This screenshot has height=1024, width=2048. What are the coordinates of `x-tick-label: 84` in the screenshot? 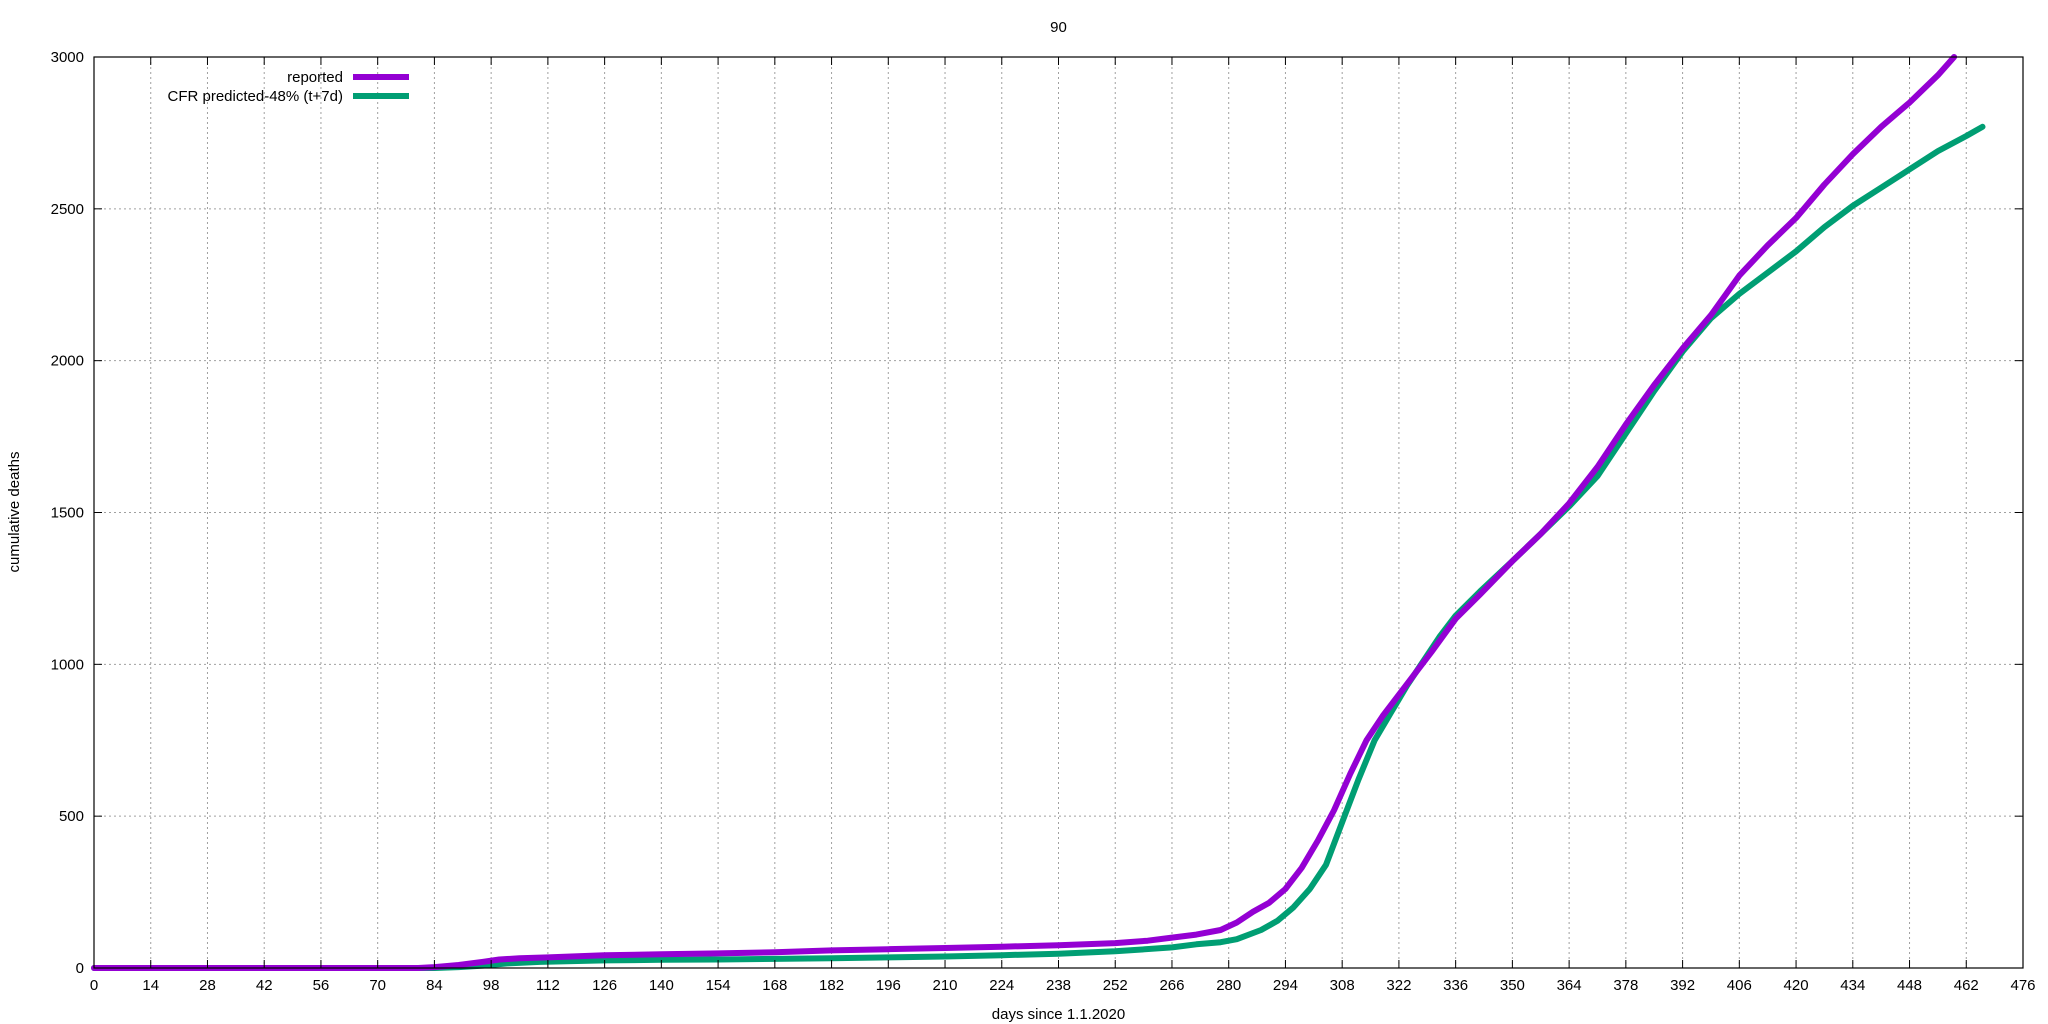 It's located at (434, 985).